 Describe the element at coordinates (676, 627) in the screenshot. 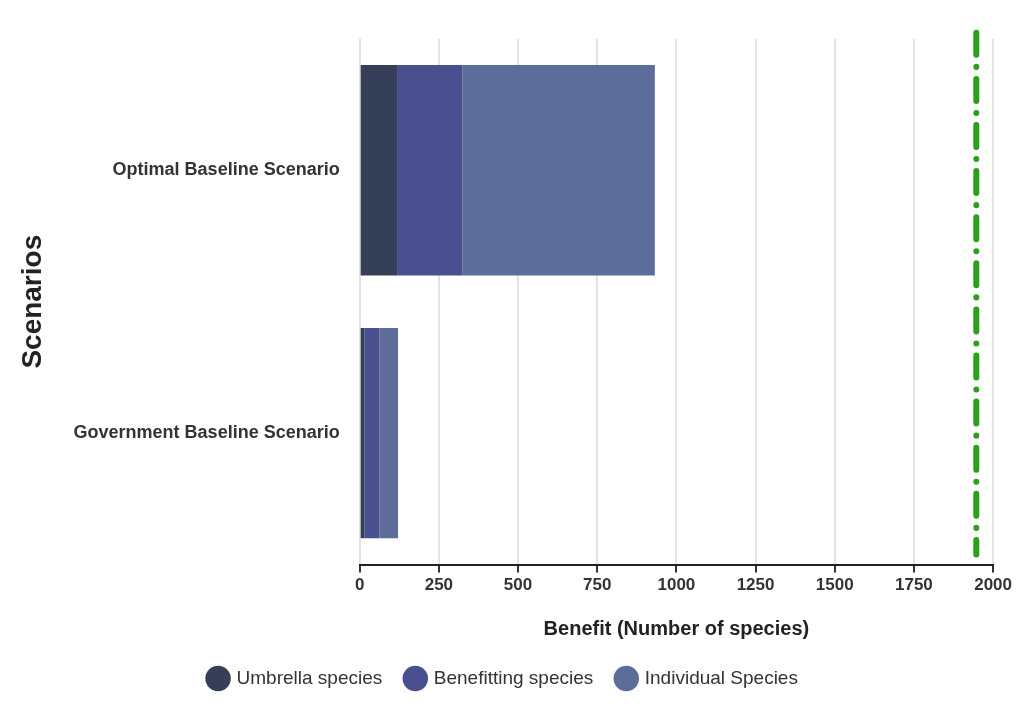

I see `x-axis-title: Benefit (Number of species)` at that location.